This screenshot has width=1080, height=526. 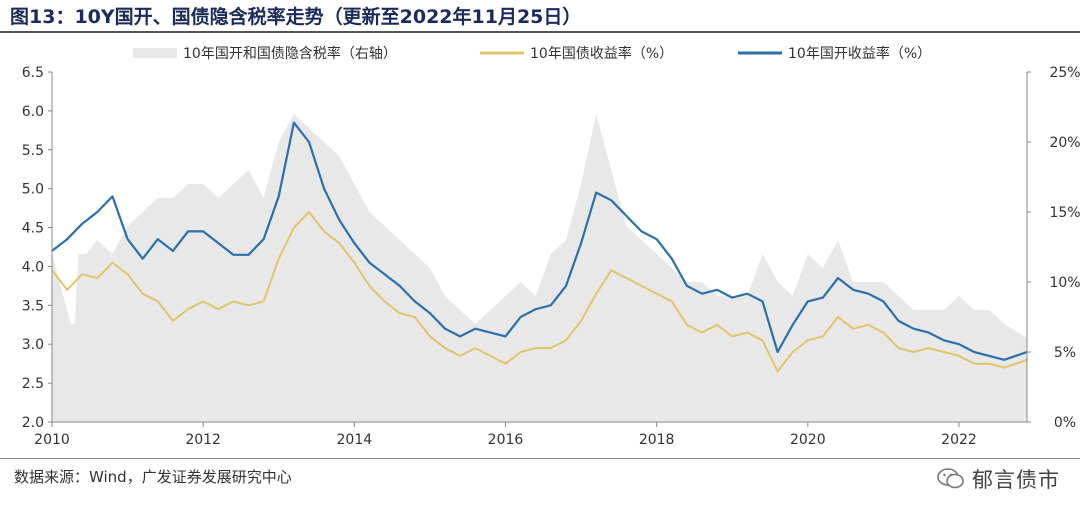 What do you see at coordinates (1064, 73) in the screenshot?
I see `y-right-tick-label: 25%` at bounding box center [1064, 73].